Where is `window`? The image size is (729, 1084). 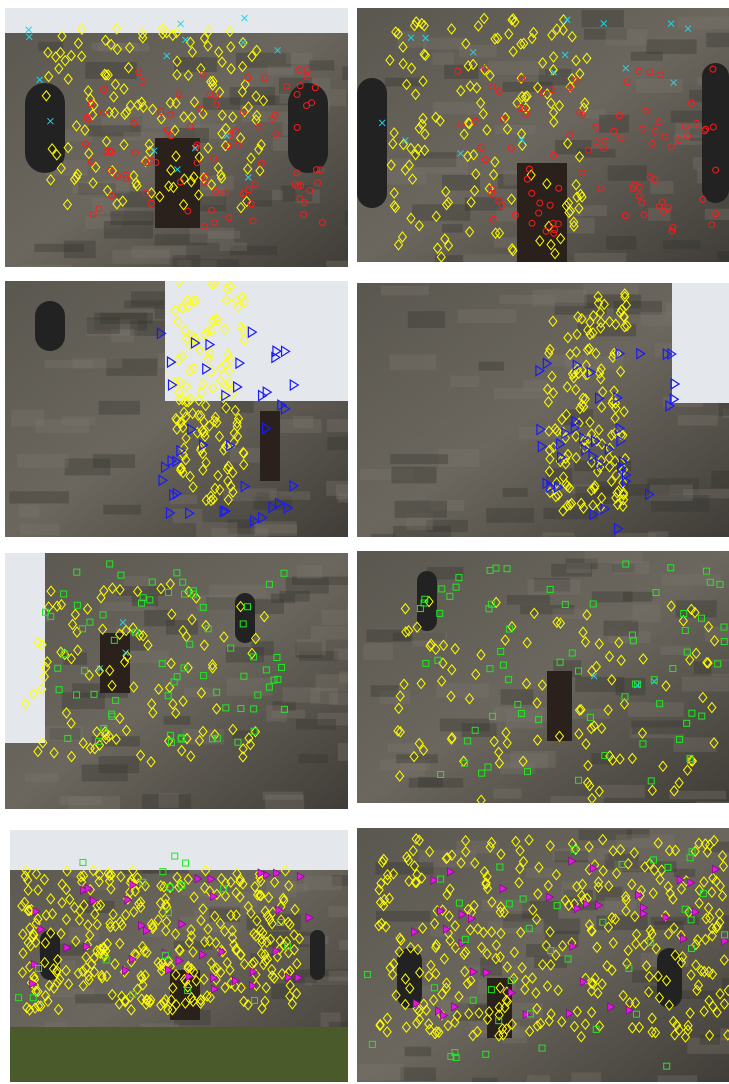 window is located at coordinates (669, 978).